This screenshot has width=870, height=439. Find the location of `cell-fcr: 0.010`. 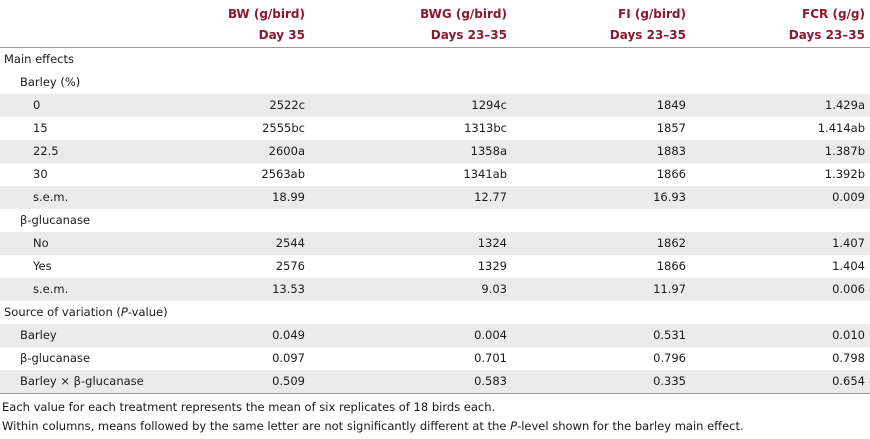

cell-fcr: 0.010 is located at coordinates (778, 335).